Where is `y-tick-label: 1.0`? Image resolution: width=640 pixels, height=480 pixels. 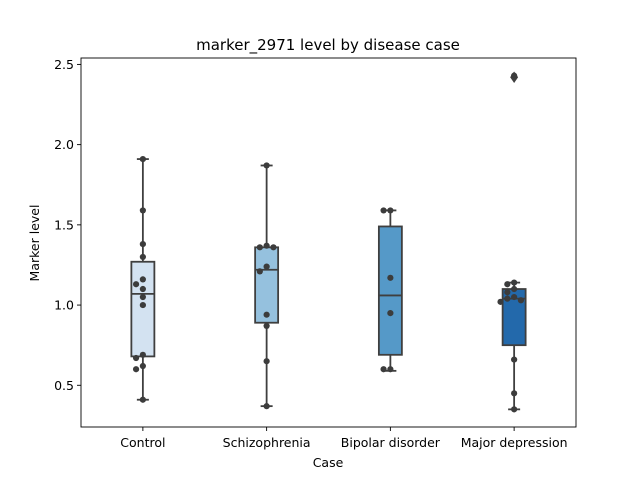 y-tick-label: 1.0 is located at coordinates (64, 305).